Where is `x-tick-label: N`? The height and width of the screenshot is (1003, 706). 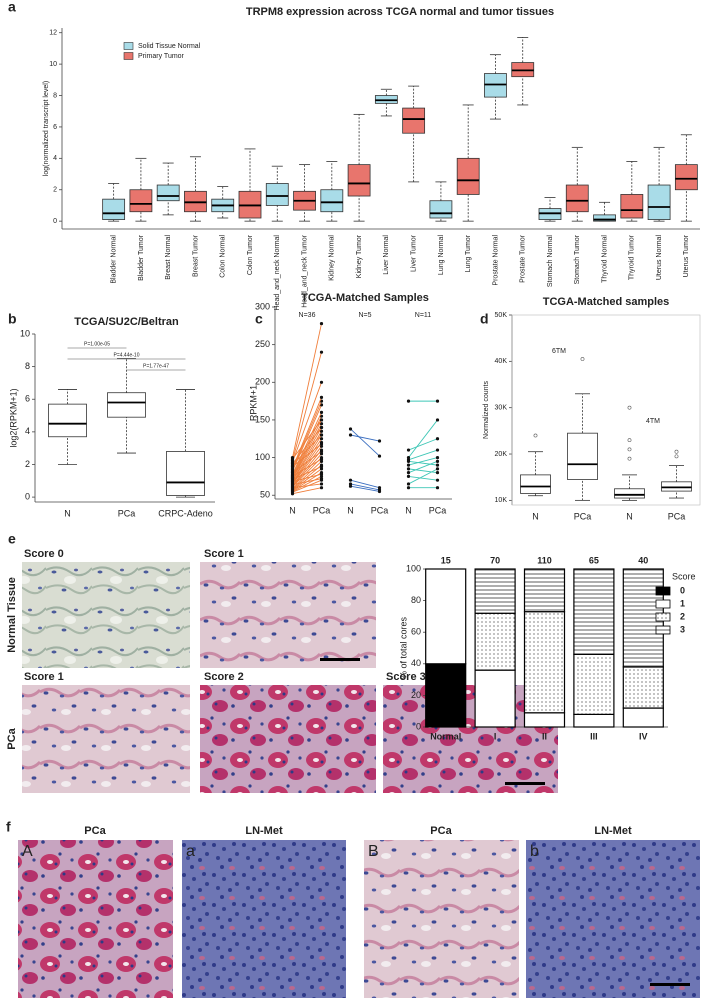
x-tick-label: N is located at coordinates (67, 513).